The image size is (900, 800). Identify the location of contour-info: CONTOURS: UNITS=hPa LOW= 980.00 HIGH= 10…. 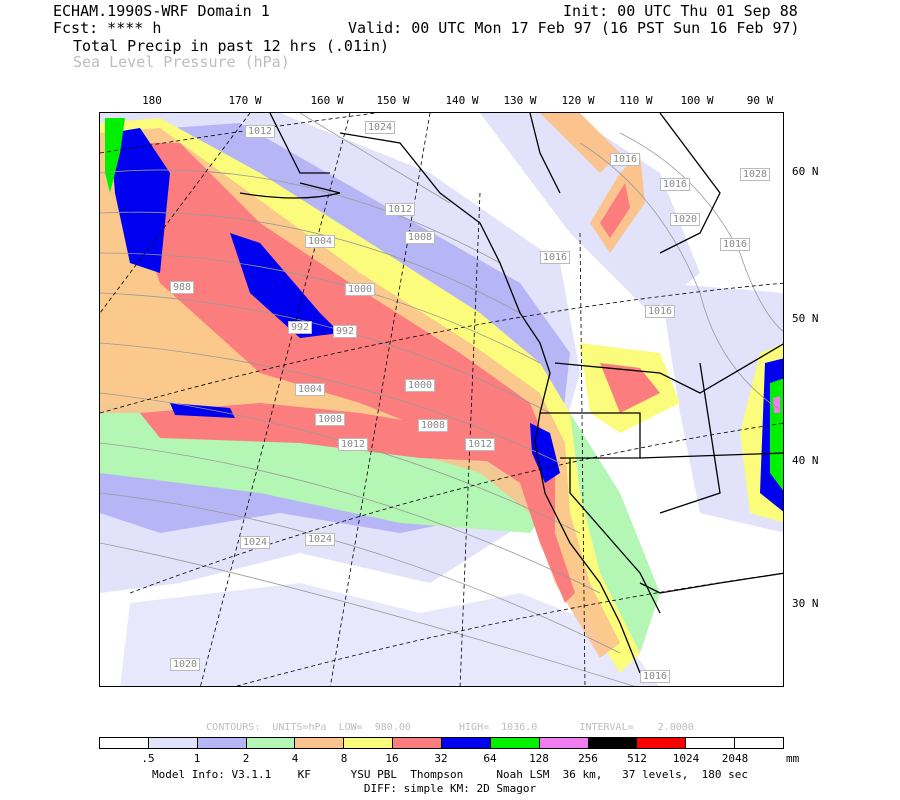
(450, 727).